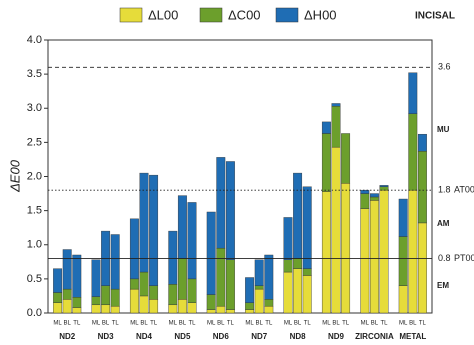  What do you see at coordinates (163, 14) in the screenshot?
I see `legend-label: ΔL00` at bounding box center [163, 14].